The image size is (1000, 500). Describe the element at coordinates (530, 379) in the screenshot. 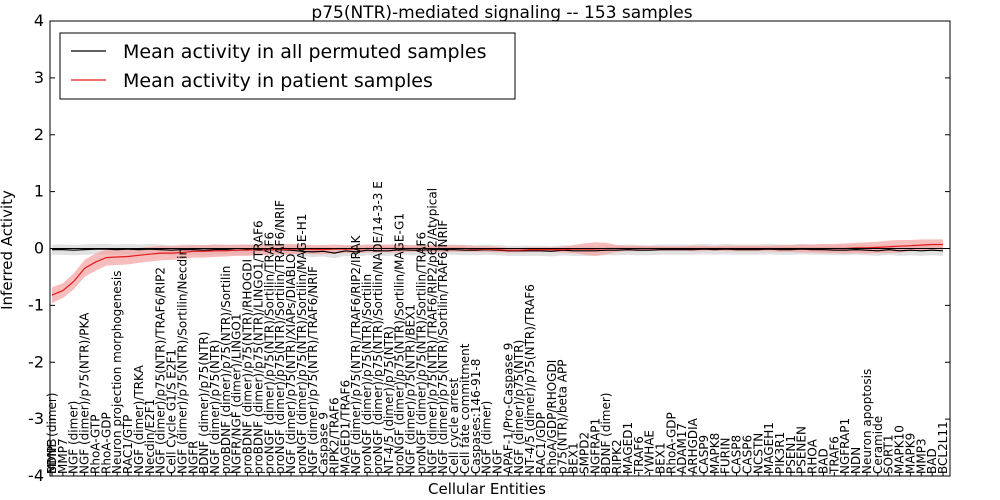

I see `x-tick-label: NT-4/5 (dimer)/p75(NTR)/TRAF6` at that location.